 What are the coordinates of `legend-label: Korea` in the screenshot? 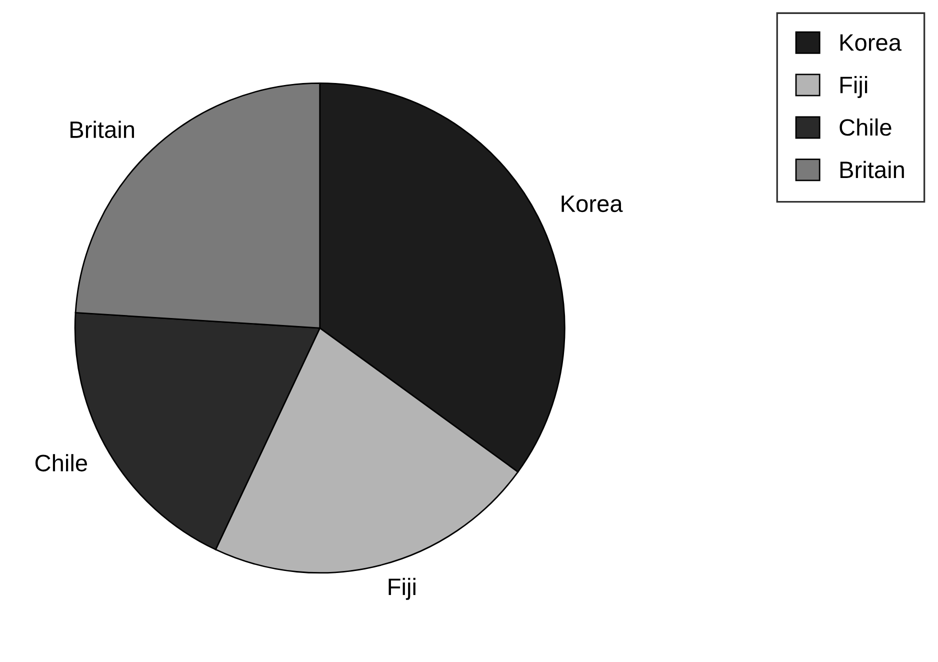 It's located at (871, 42).